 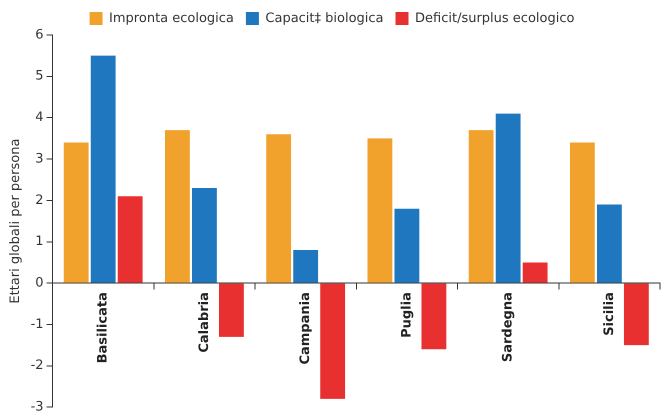 I want to click on x-tick-label: Campania, so click(x=306, y=328).